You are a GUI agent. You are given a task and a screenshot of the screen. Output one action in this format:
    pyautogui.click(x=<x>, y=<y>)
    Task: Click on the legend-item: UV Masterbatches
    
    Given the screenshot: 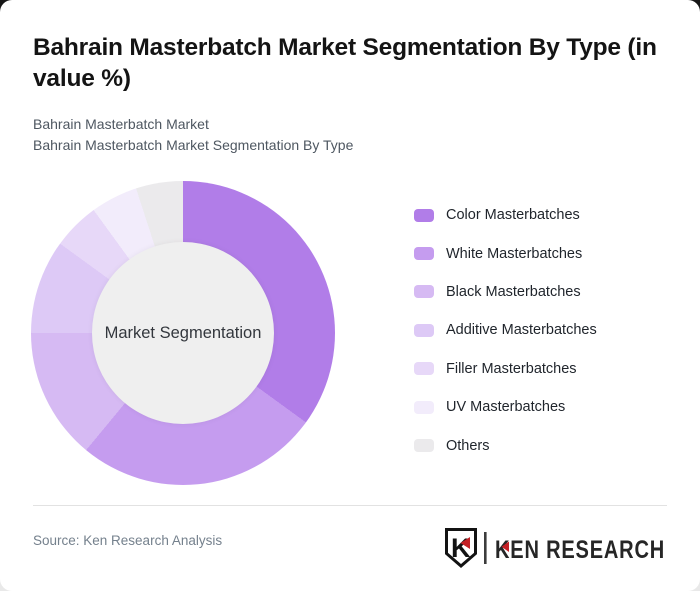 What is the action you would take?
    pyautogui.click(x=544, y=407)
    